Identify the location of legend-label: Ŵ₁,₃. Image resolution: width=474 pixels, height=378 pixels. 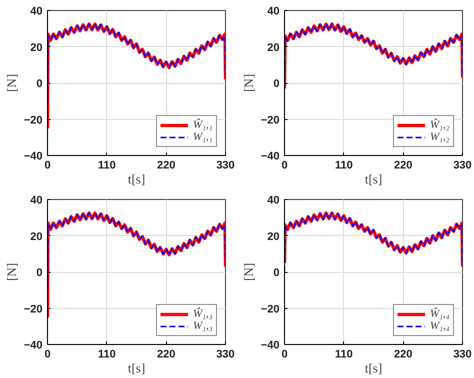
(203, 314).